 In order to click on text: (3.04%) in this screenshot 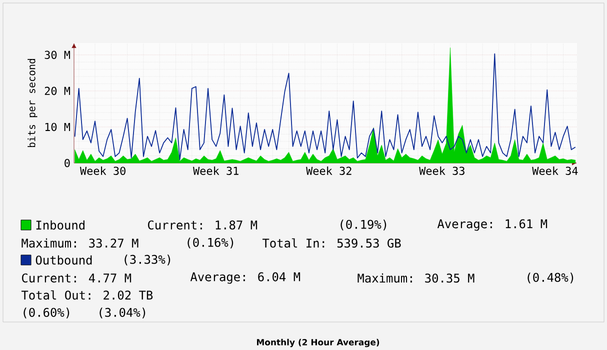, I will do `click(123, 313)`.